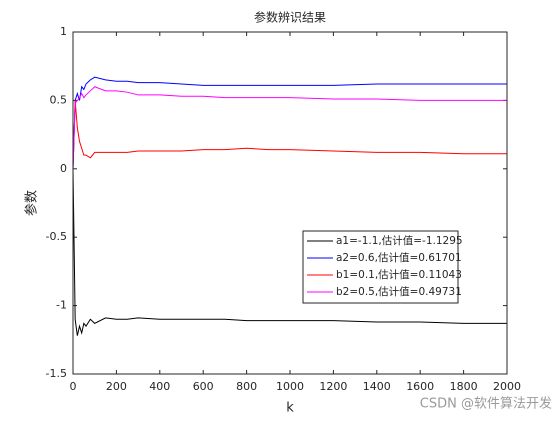 The width and height of the screenshot is (560, 424). What do you see at coordinates (380, 267) in the screenshot?
I see `legend-box` at bounding box center [380, 267].